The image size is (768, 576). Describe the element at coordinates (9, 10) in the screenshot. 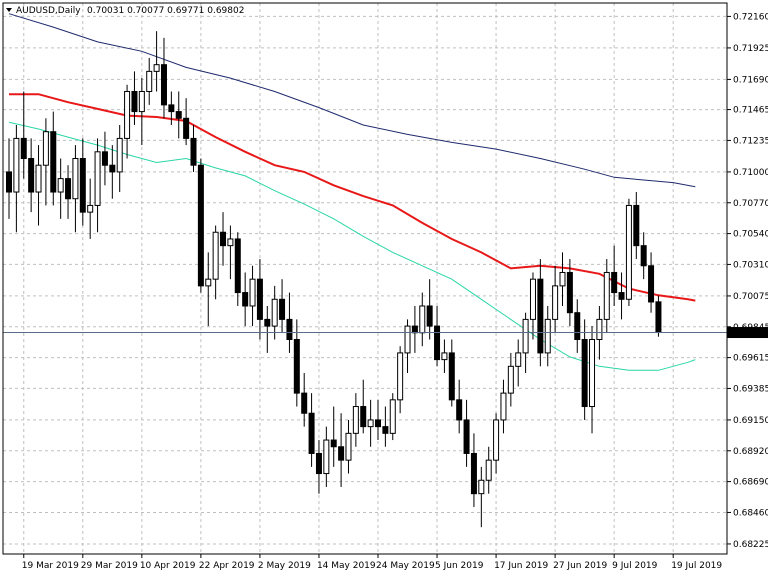

I see `triangle-down-icon` at that location.